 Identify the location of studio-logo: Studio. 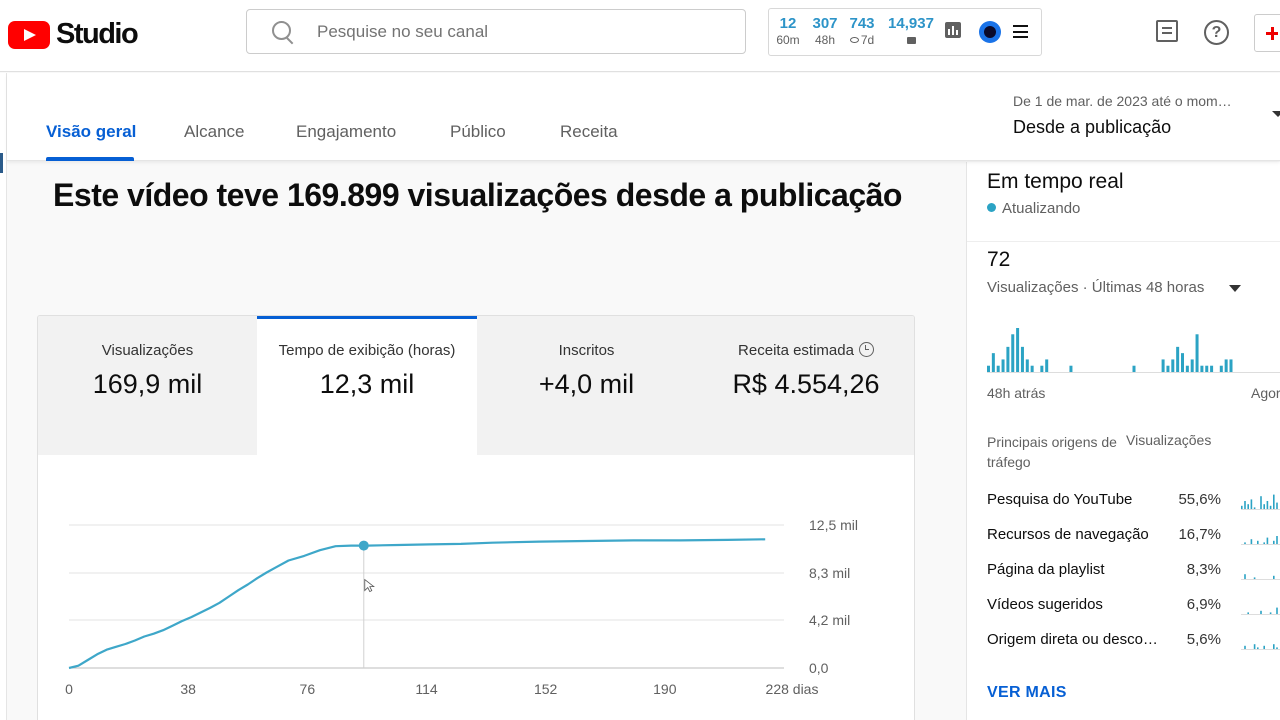
(73, 34).